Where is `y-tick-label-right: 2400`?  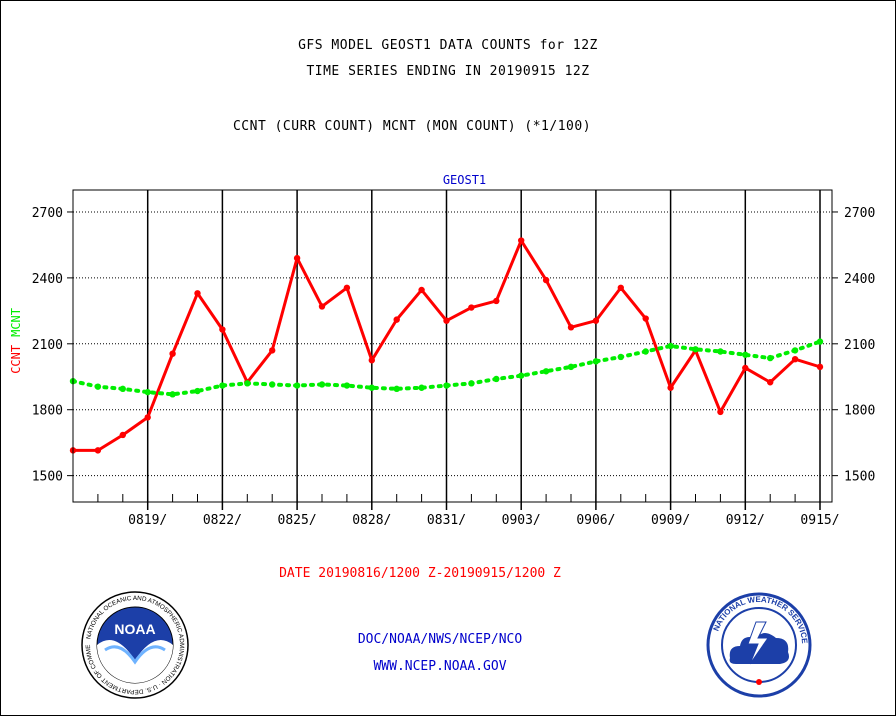 y-tick-label-right: 2400 is located at coordinates (859, 279).